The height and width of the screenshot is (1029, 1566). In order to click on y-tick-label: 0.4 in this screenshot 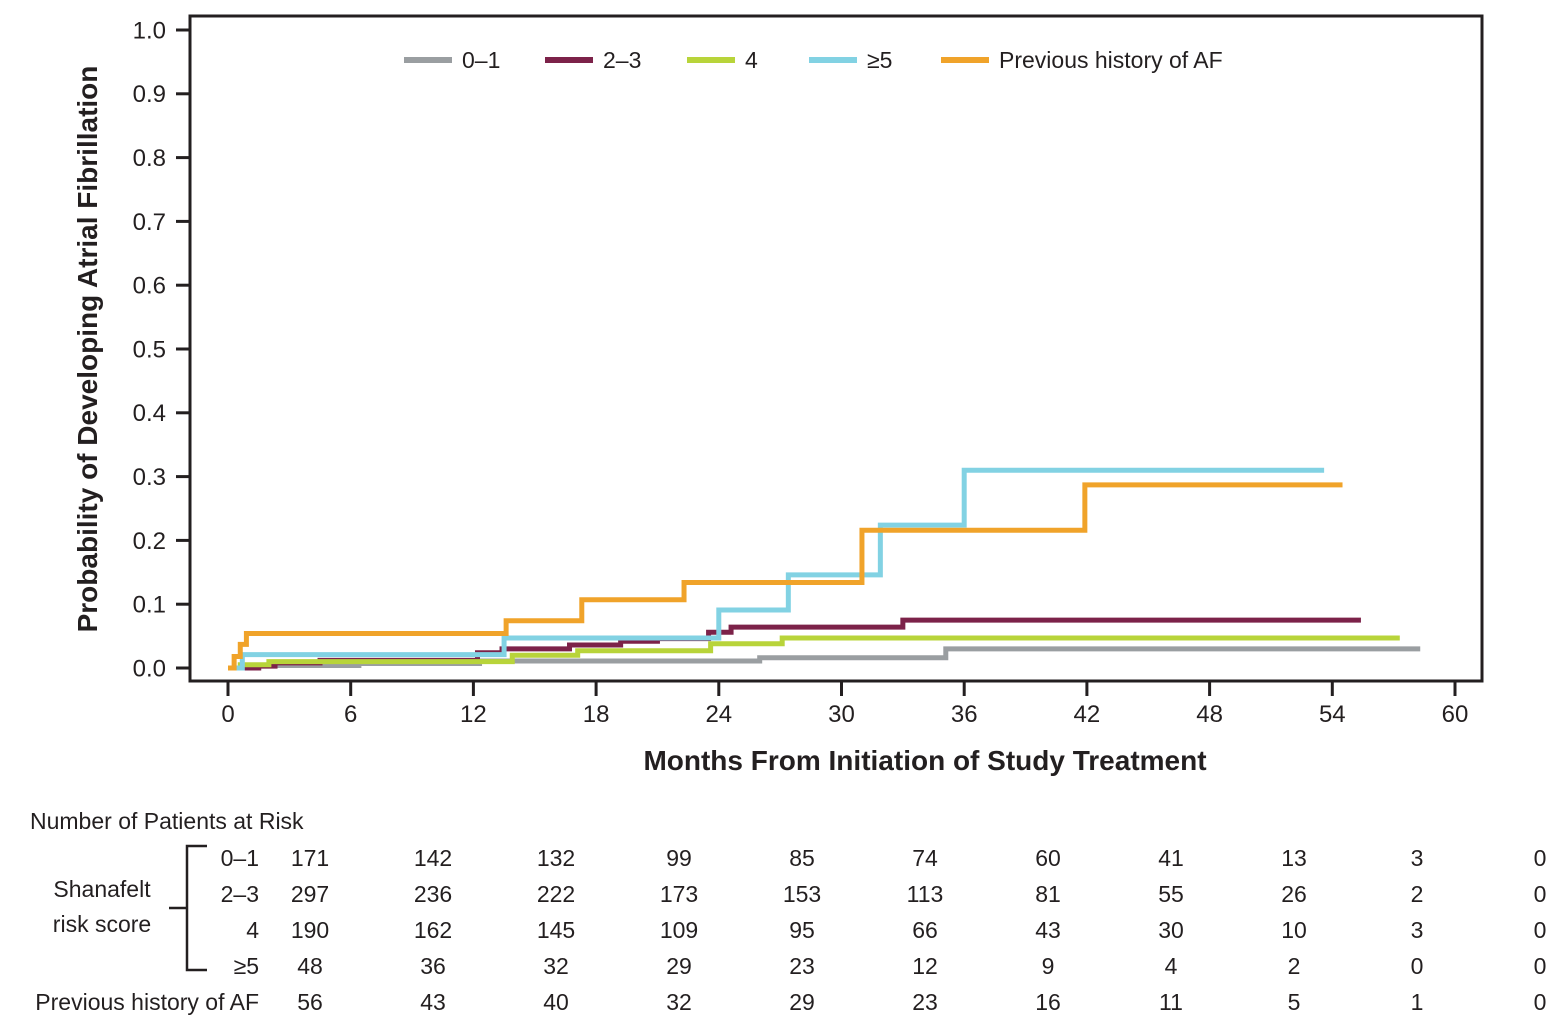, I will do `click(149, 413)`.